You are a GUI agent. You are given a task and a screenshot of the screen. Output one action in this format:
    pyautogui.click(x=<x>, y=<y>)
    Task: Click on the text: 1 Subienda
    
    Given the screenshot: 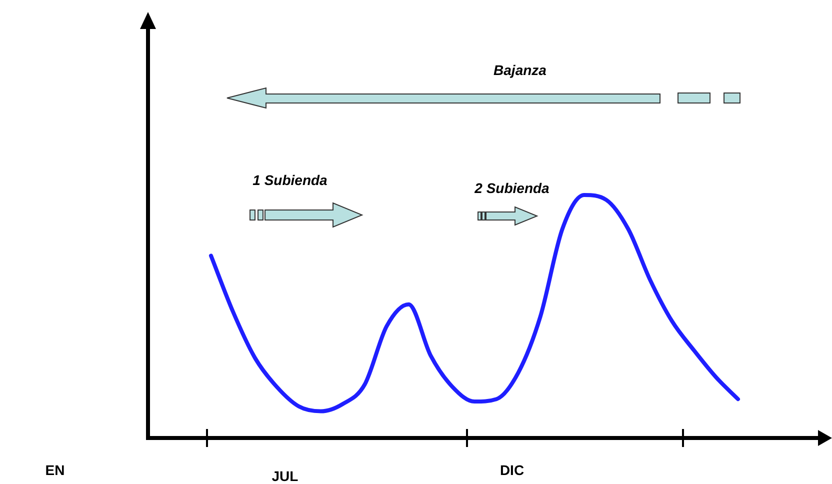 What is the action you would take?
    pyautogui.click(x=290, y=180)
    